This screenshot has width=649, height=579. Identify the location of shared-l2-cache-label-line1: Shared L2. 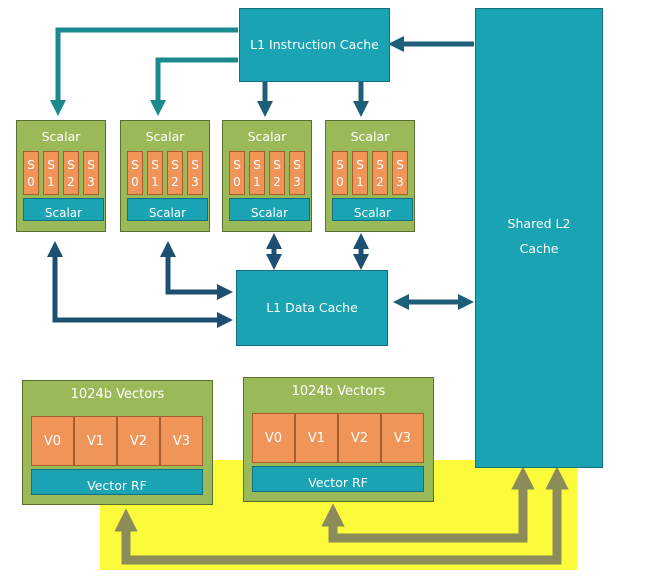
(539, 223).